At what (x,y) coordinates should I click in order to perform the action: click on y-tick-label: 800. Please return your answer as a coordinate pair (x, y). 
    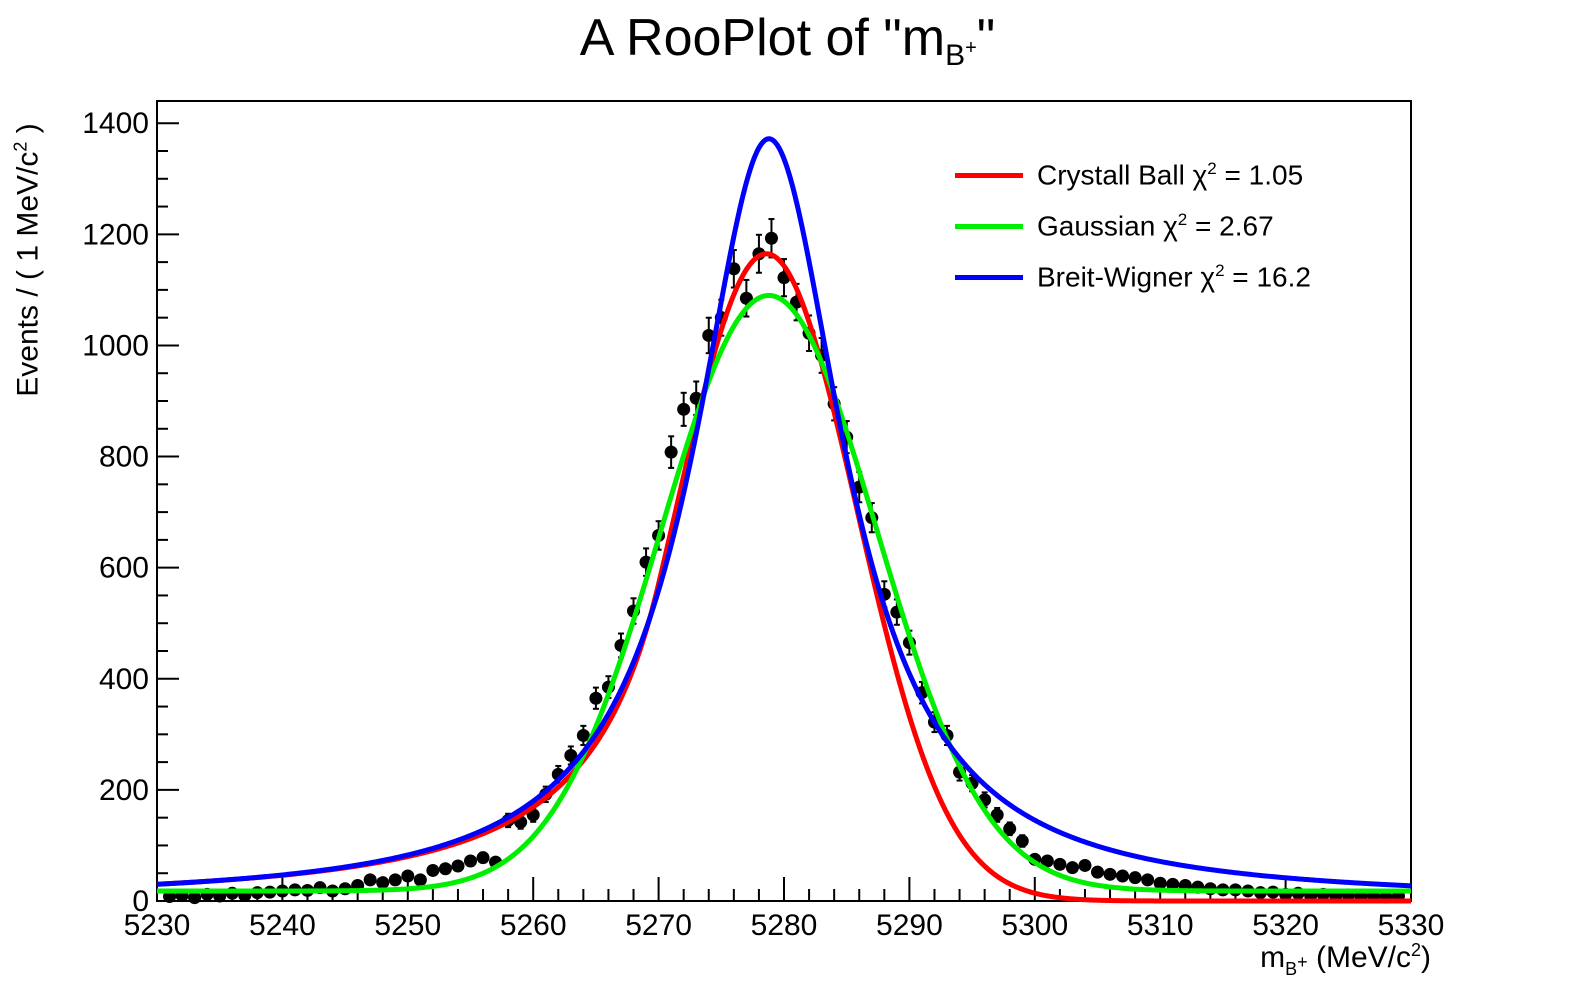
    Looking at the image, I should click on (124, 457).